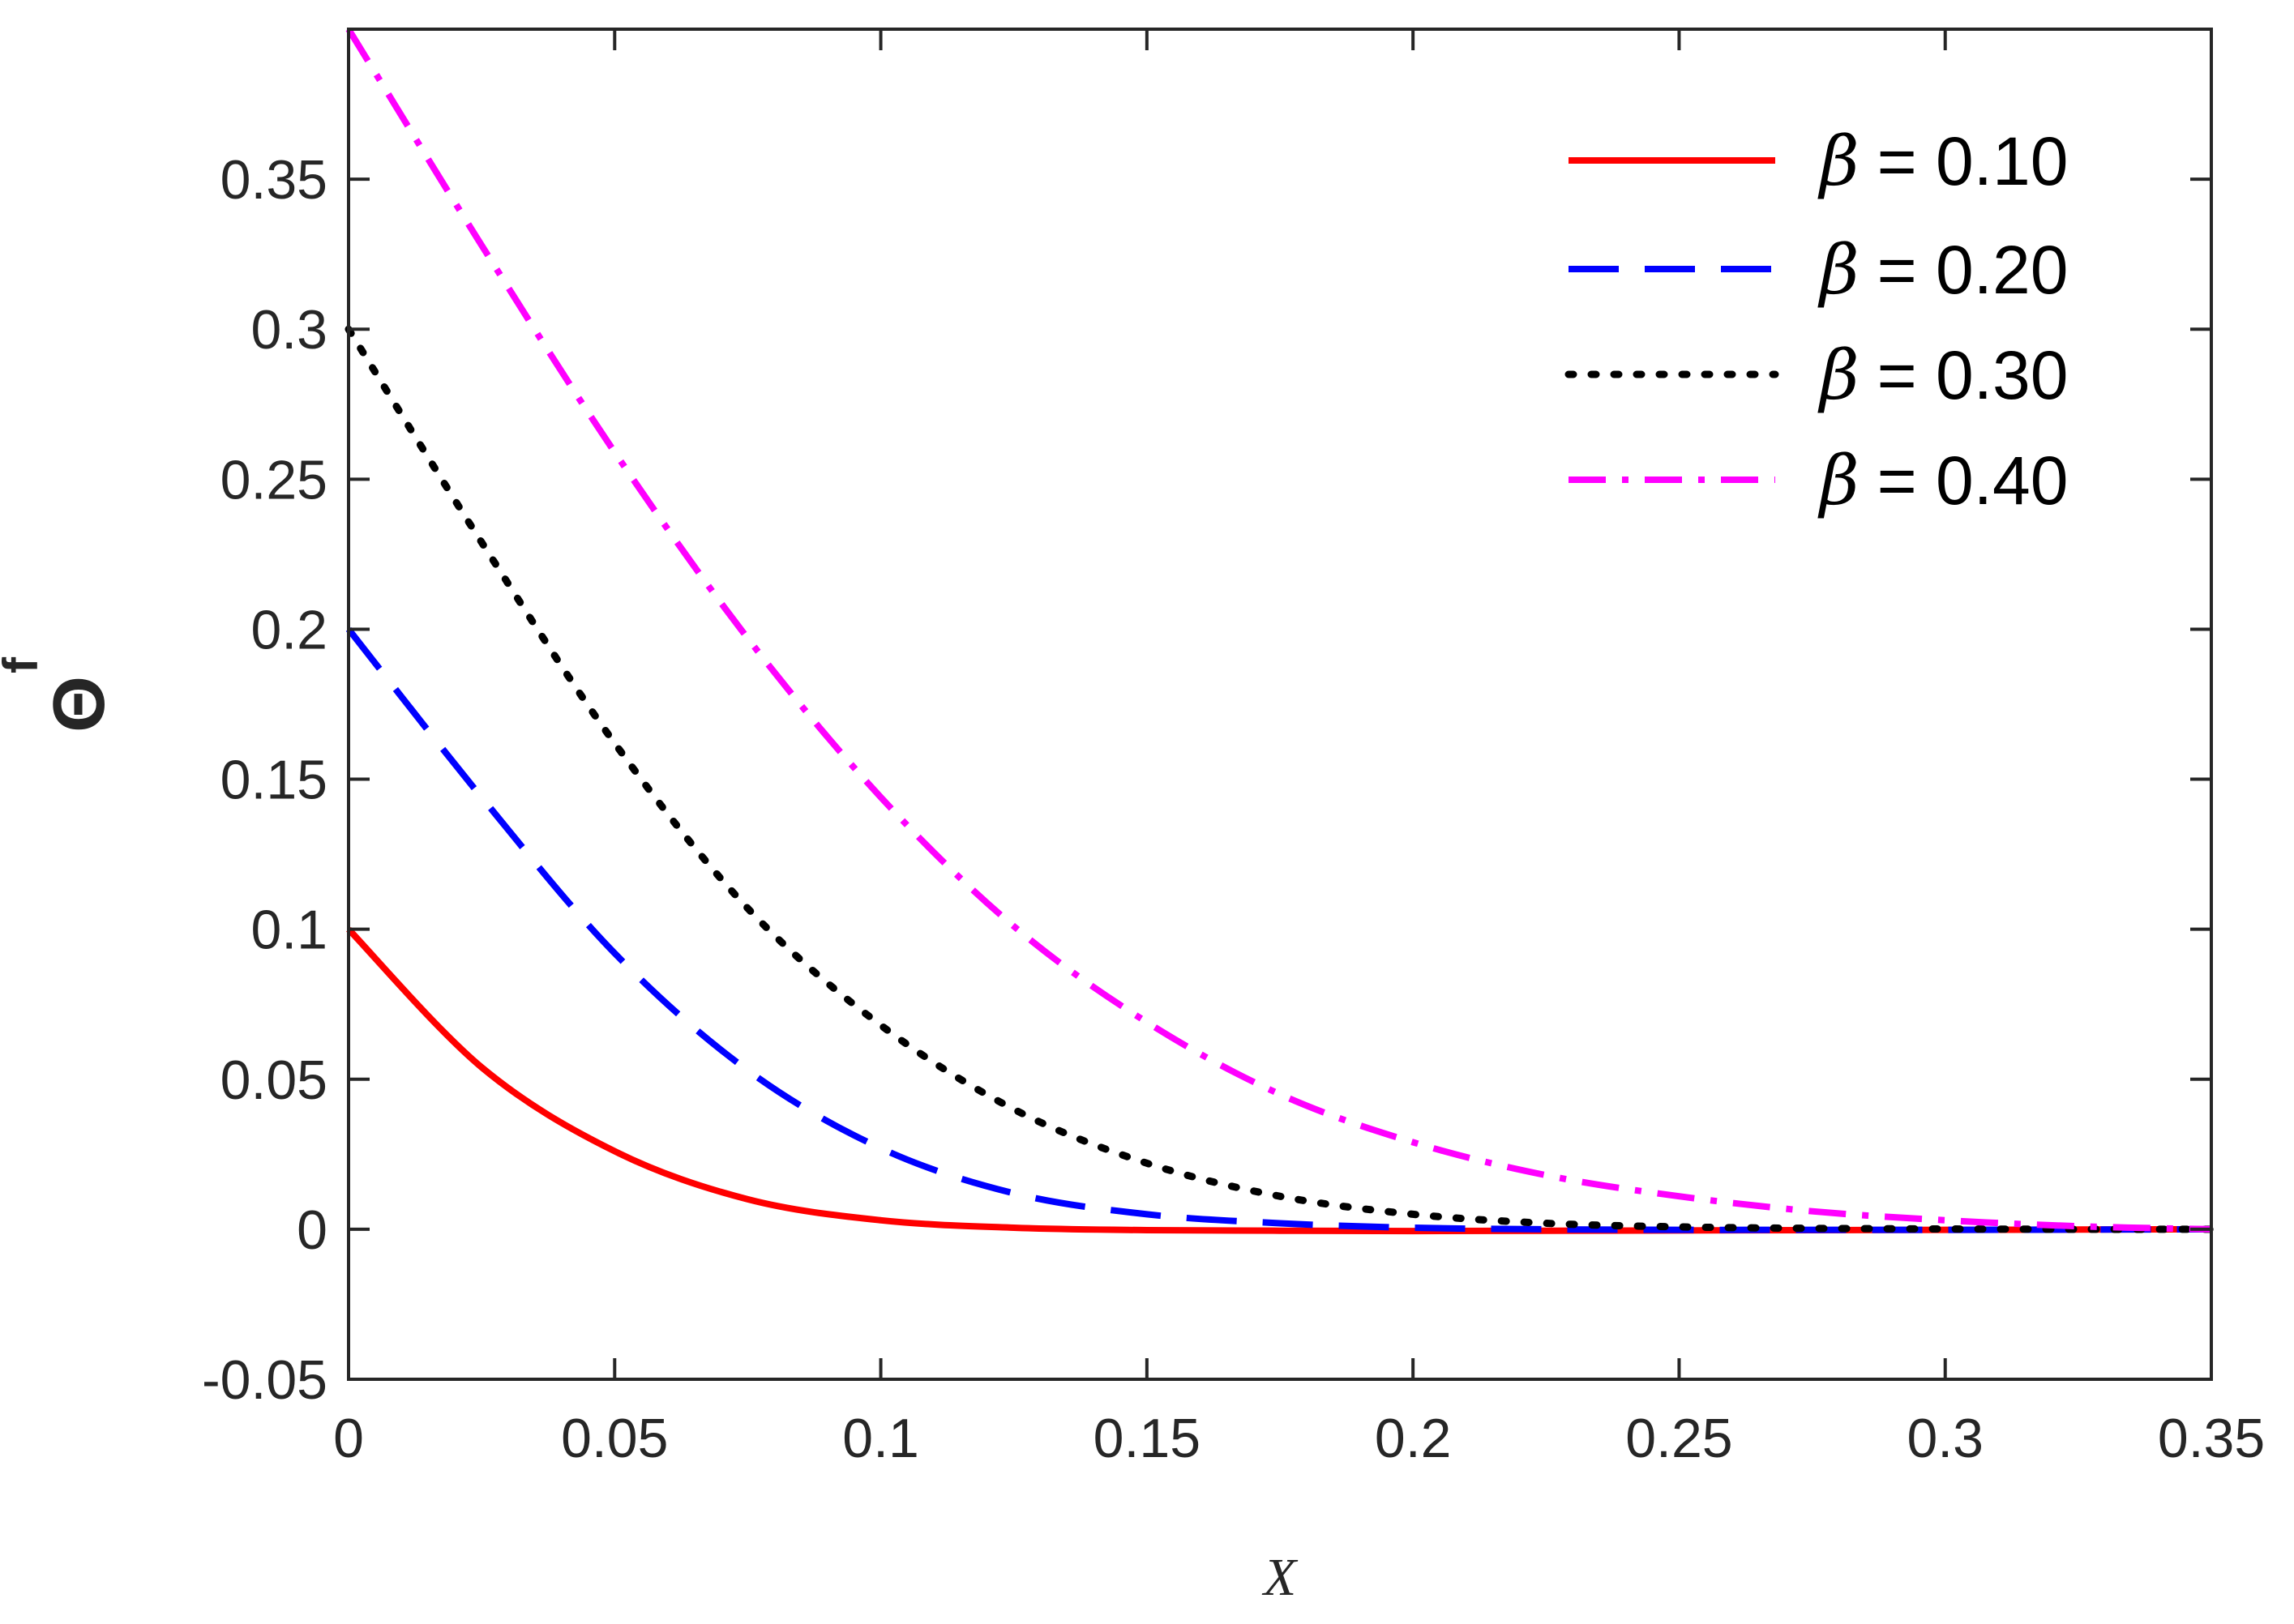 This screenshot has height=1624, width=2294. I want to click on x-tick-label: 0.3, so click(1945, 1438).